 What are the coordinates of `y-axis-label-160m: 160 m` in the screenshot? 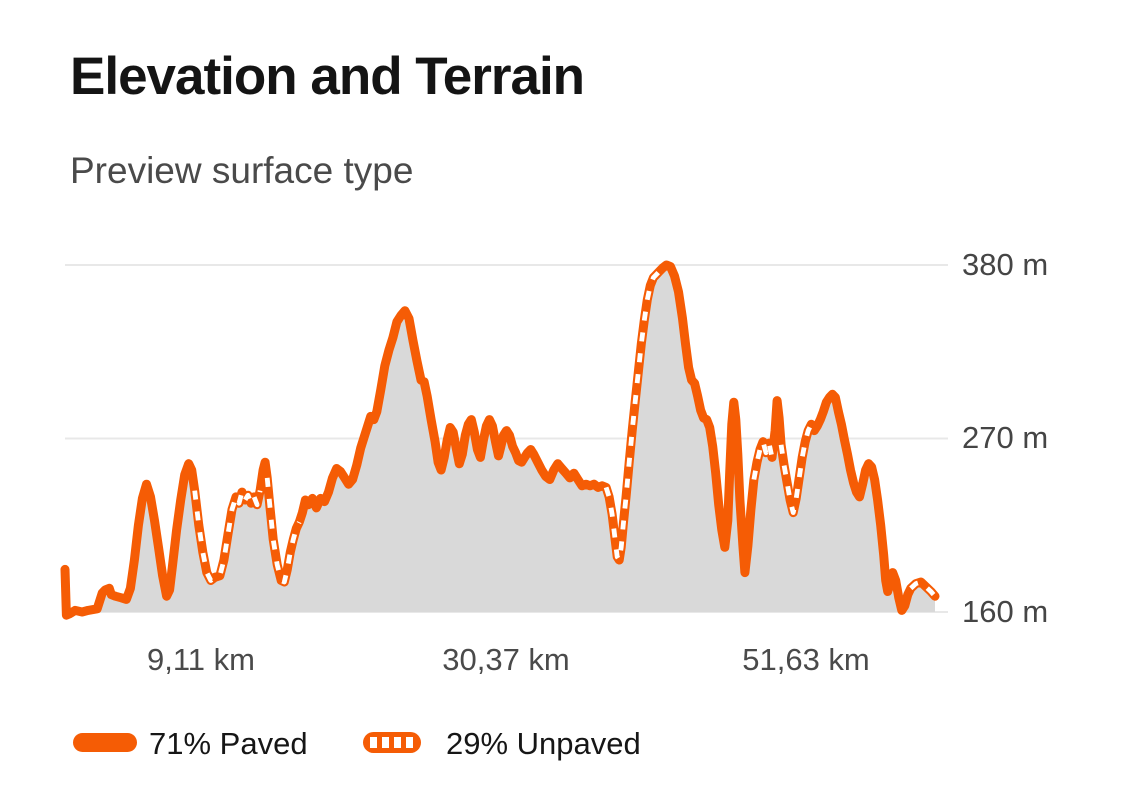 It's located at (1005, 611).